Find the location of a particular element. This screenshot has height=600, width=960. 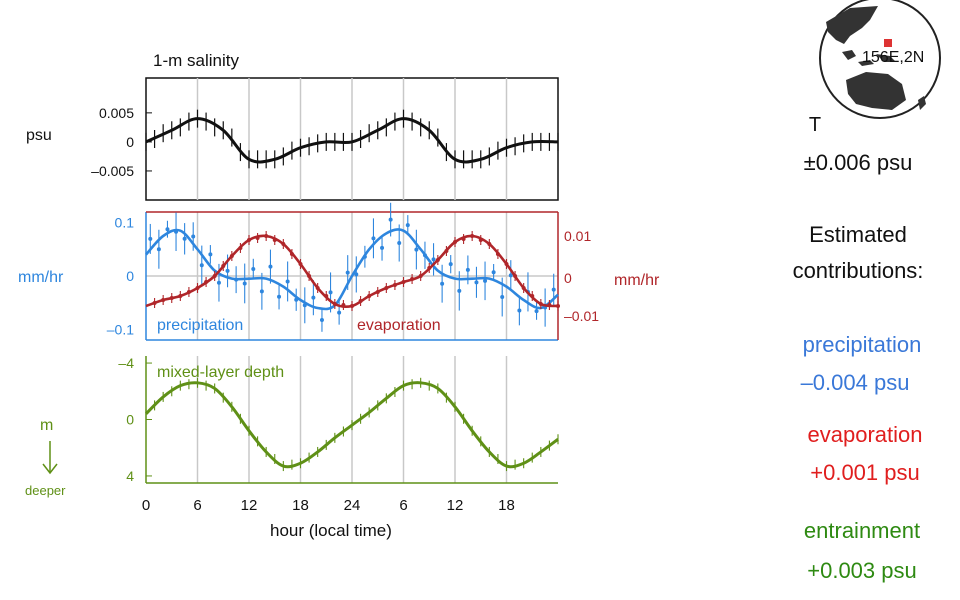

salinity-ylabel: psu is located at coordinates (39, 135).